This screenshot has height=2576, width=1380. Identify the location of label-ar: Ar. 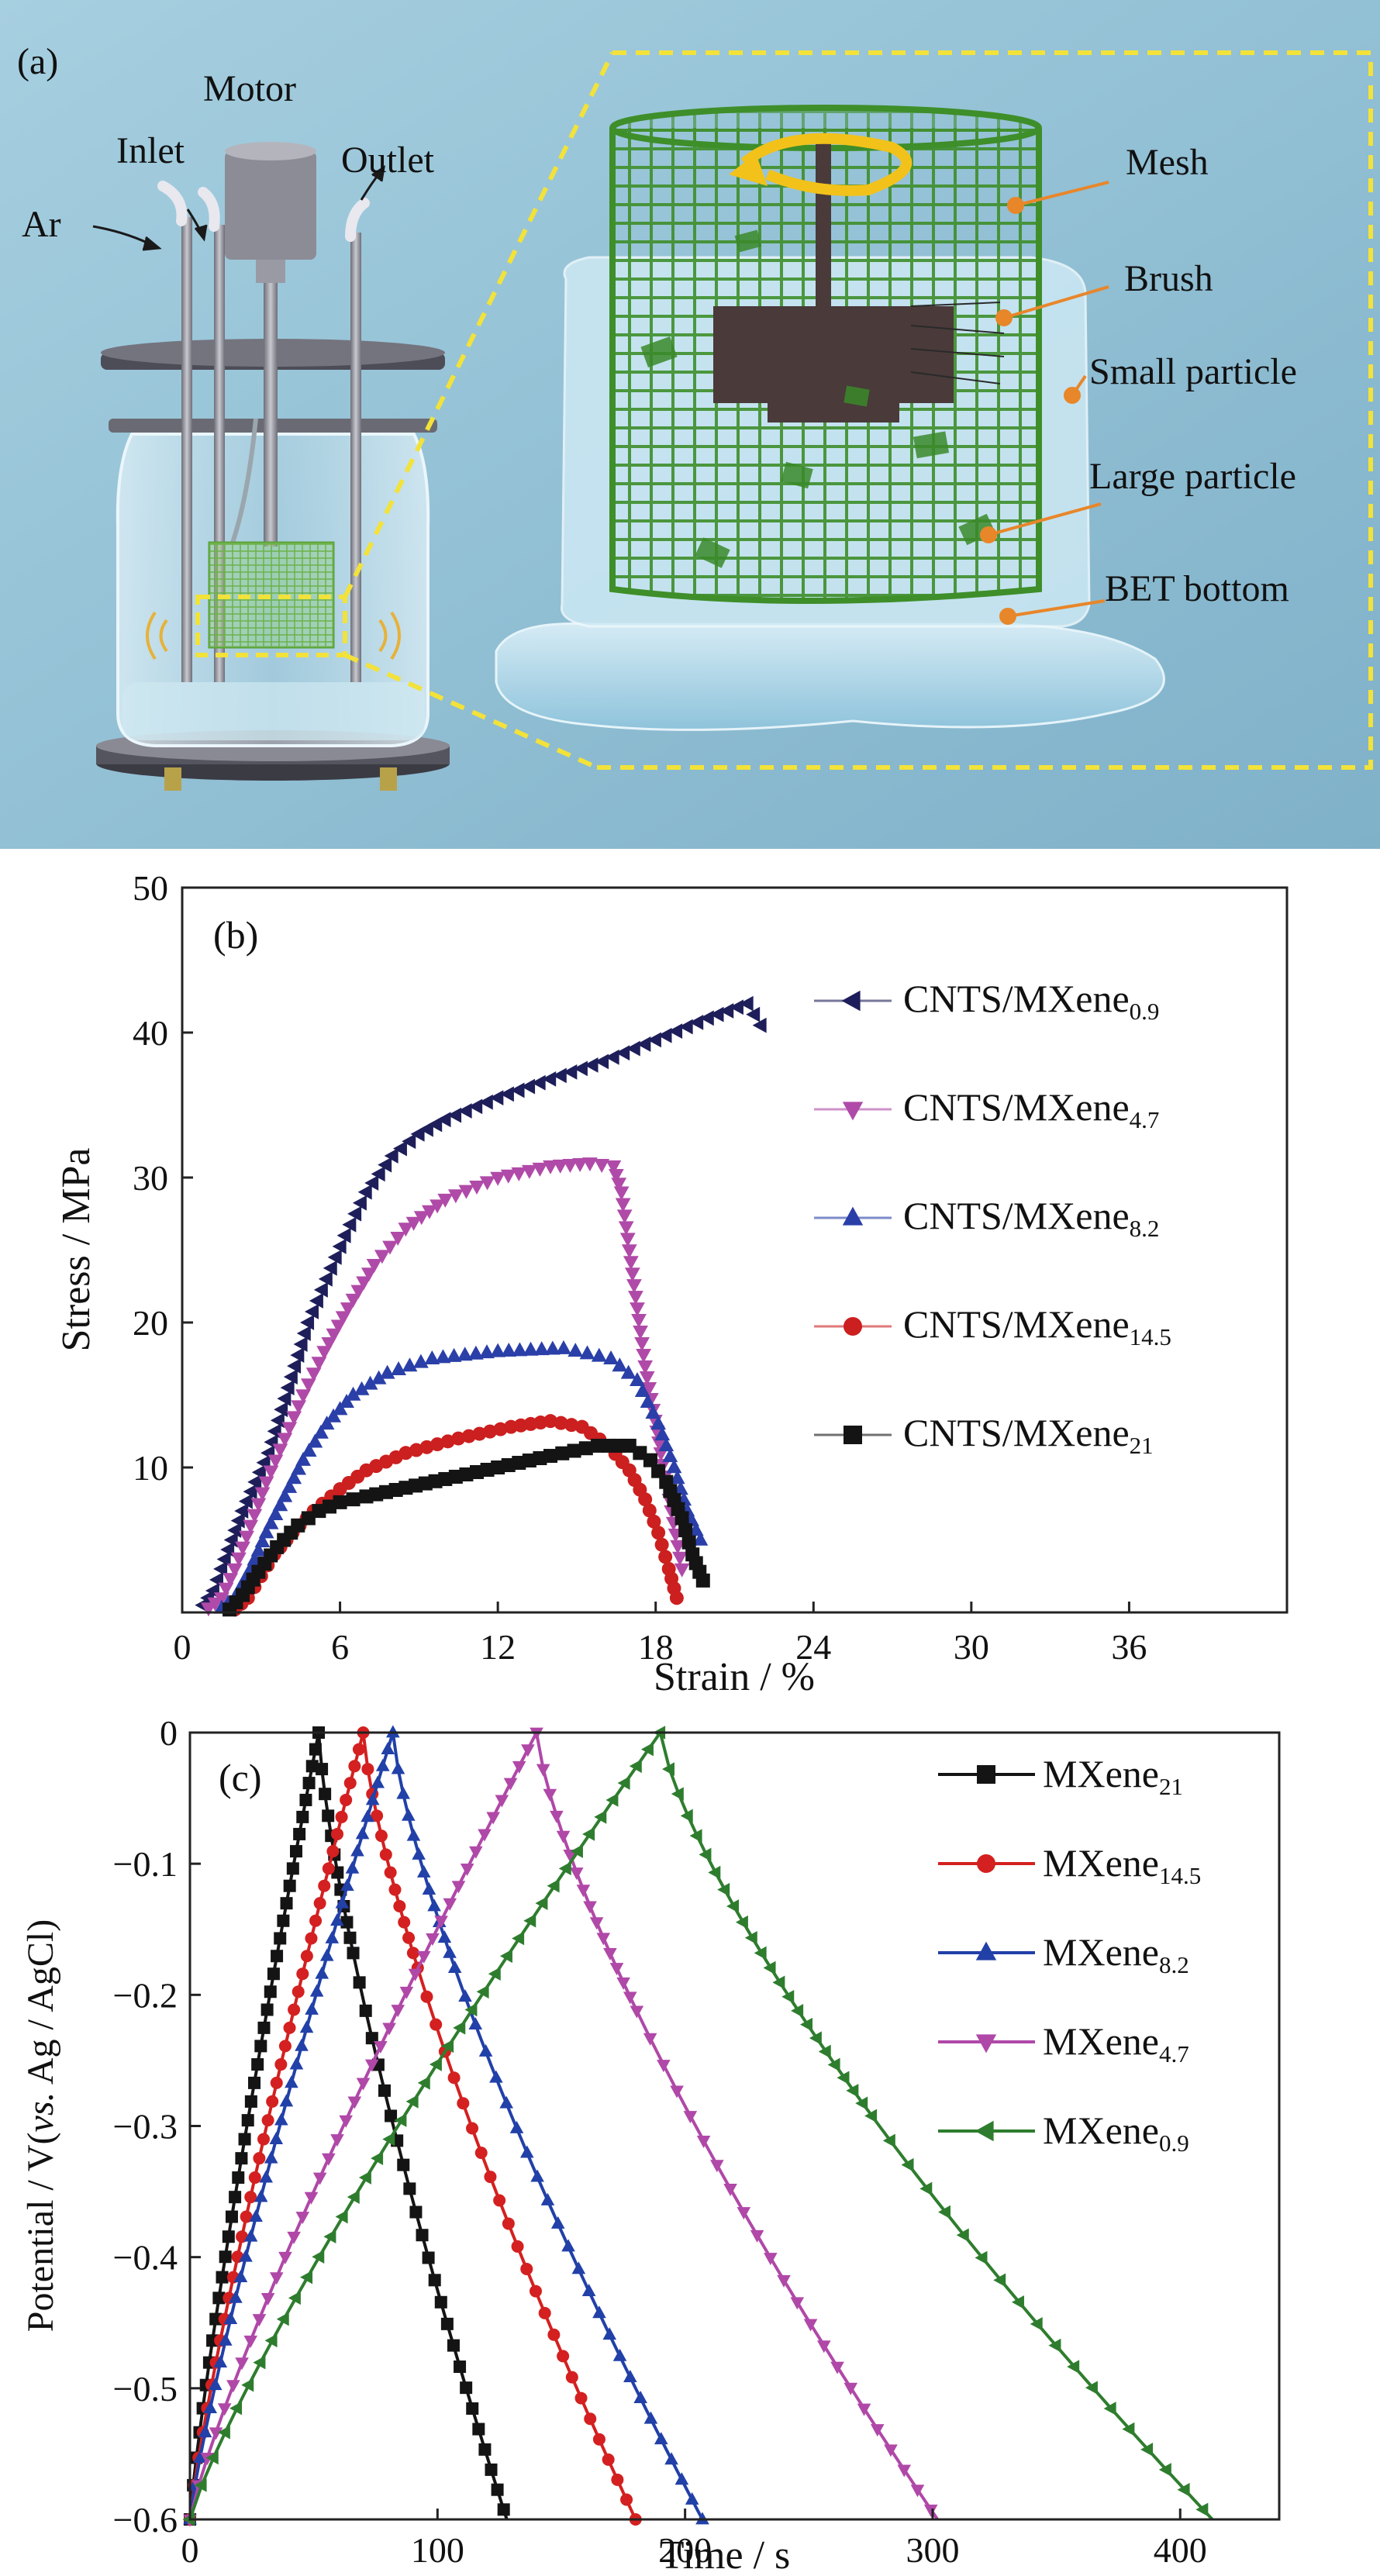
(41, 224).